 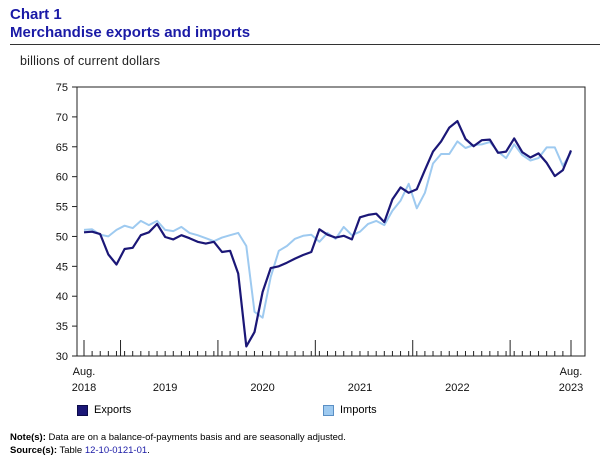 What do you see at coordinates (70, 450) in the screenshot?
I see `source-prefix: Table` at bounding box center [70, 450].